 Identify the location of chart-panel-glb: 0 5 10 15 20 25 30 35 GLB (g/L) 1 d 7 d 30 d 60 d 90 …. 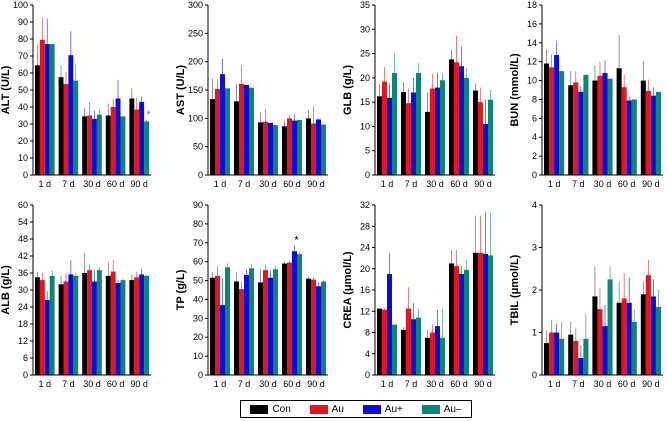
(418, 94).